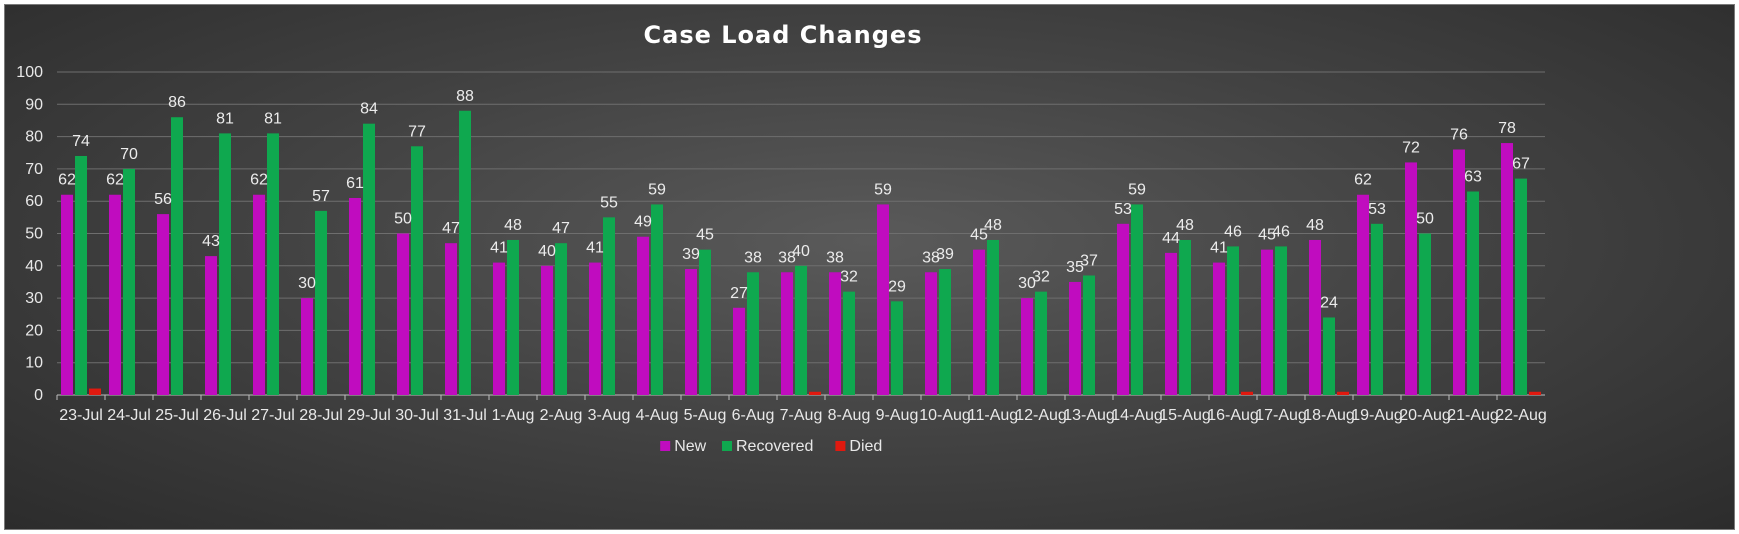 Image resolution: width=1739 pixels, height=534 pixels. I want to click on y-axis-ticks: 0 10 20 30 40 50 60 70 80 90 100, so click(29, 234).